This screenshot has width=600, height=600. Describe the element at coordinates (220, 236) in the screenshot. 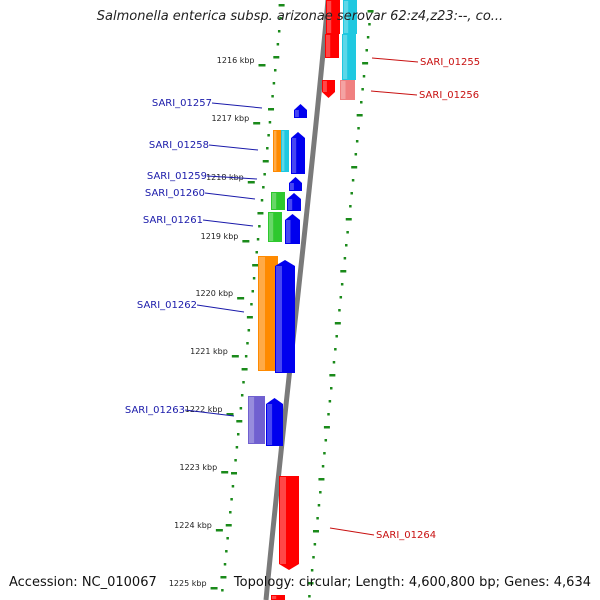

I see `scale-label: 1219 kbp` at that location.